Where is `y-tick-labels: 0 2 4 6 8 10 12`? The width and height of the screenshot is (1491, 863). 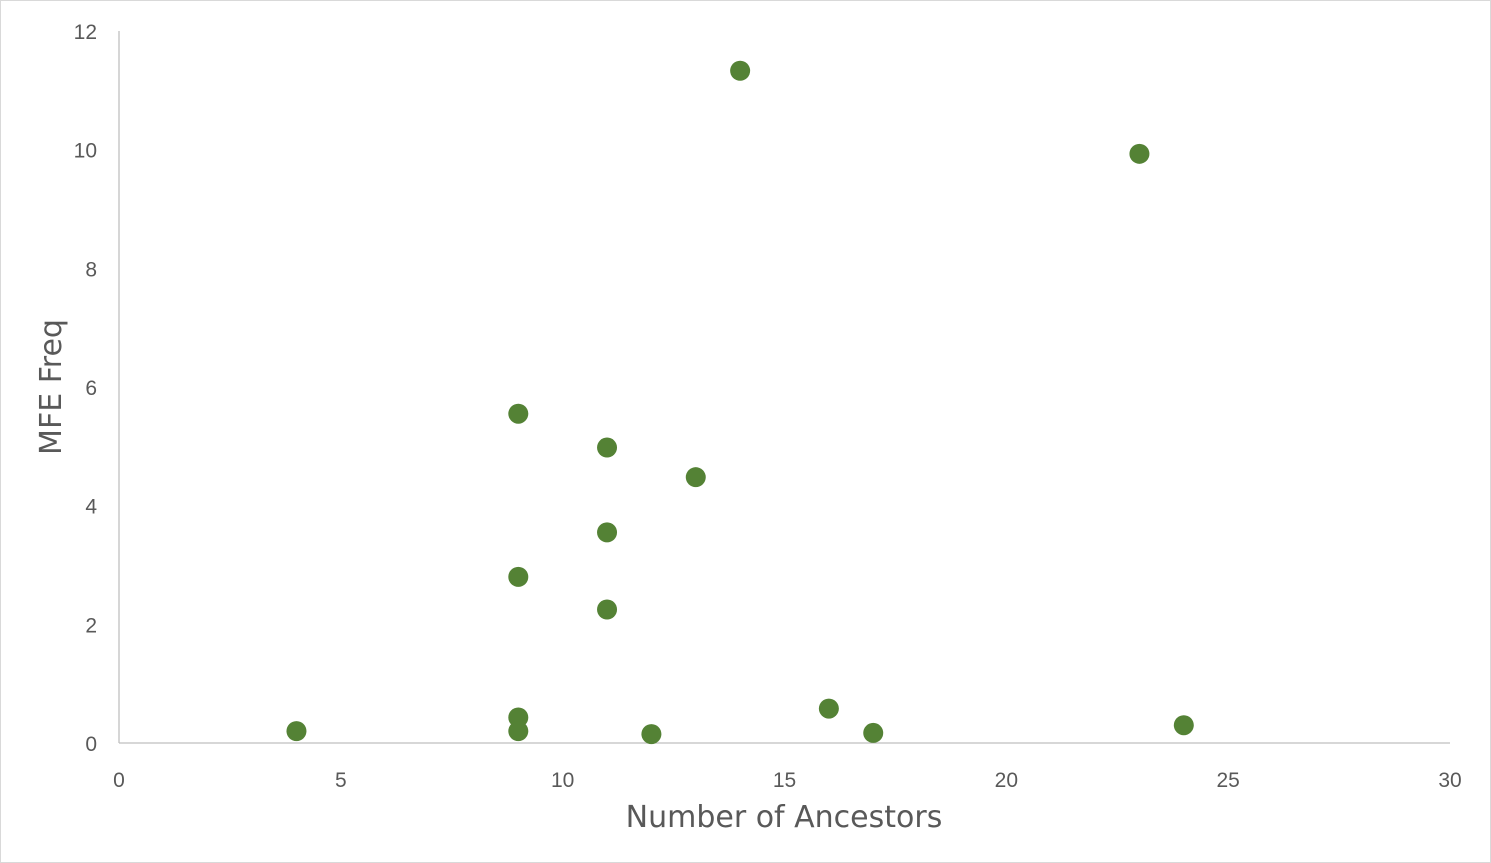 y-tick-labels: 0 2 4 6 8 10 12 is located at coordinates (86, 388).